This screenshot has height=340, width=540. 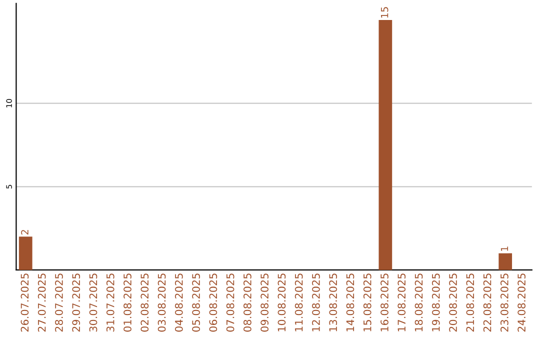 What do you see at coordinates (24, 303) in the screenshot?
I see `x-tick-label: 26.07.2025` at bounding box center [24, 303].